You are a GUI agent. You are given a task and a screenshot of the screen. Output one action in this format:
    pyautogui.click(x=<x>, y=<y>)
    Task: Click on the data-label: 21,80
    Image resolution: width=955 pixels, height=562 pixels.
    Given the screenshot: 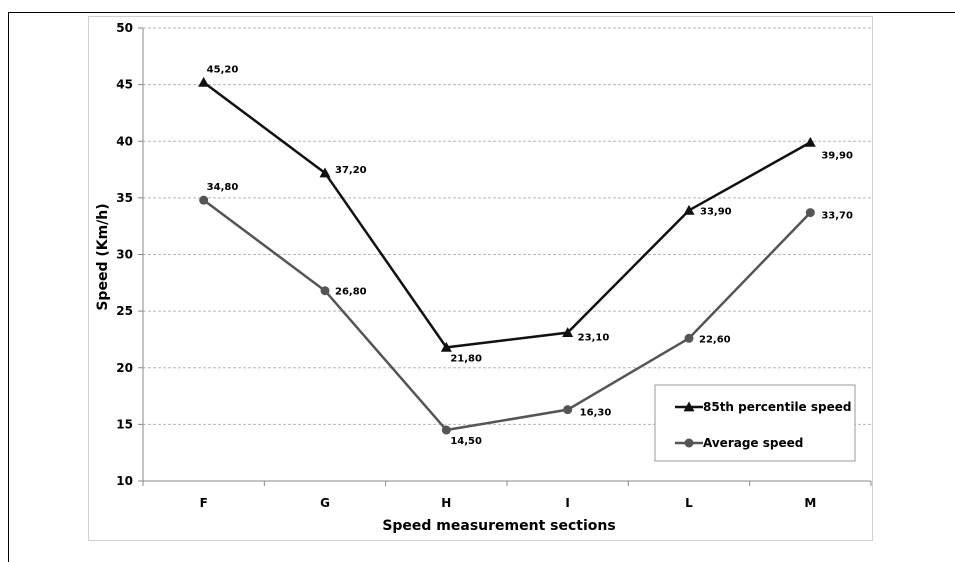 What is the action you would take?
    pyautogui.click(x=466, y=358)
    